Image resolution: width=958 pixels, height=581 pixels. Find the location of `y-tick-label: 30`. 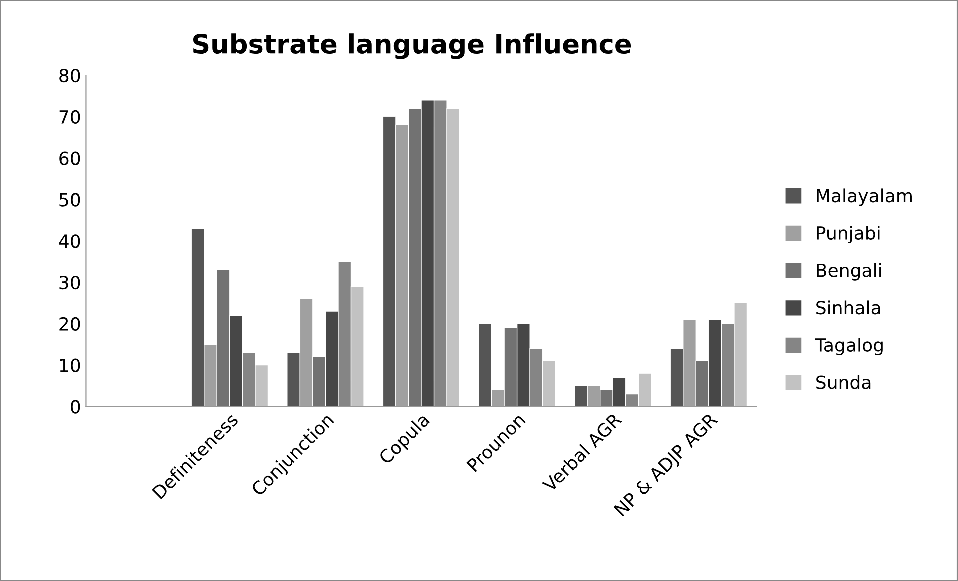

y-tick-label: 30 is located at coordinates (70, 283).